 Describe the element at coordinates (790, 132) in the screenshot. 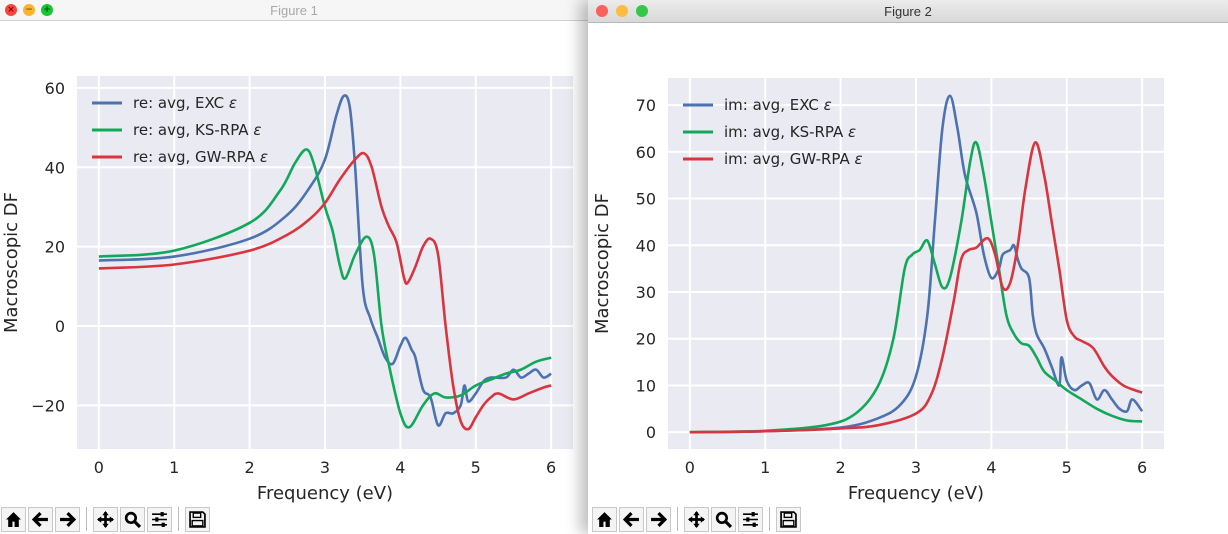

I see `legend-entry: im: avg, KS-RPA ε` at that location.